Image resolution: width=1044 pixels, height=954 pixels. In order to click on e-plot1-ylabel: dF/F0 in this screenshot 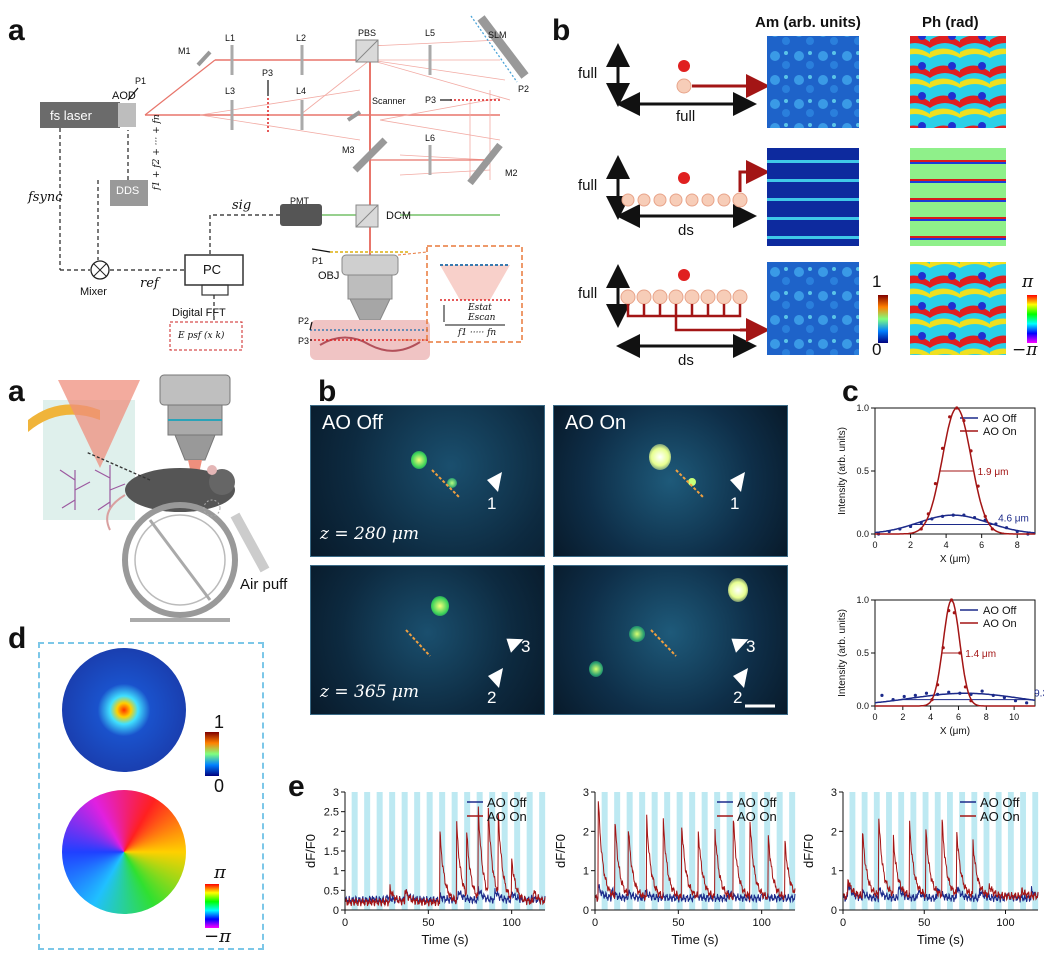, I will do `click(310, 851)`.